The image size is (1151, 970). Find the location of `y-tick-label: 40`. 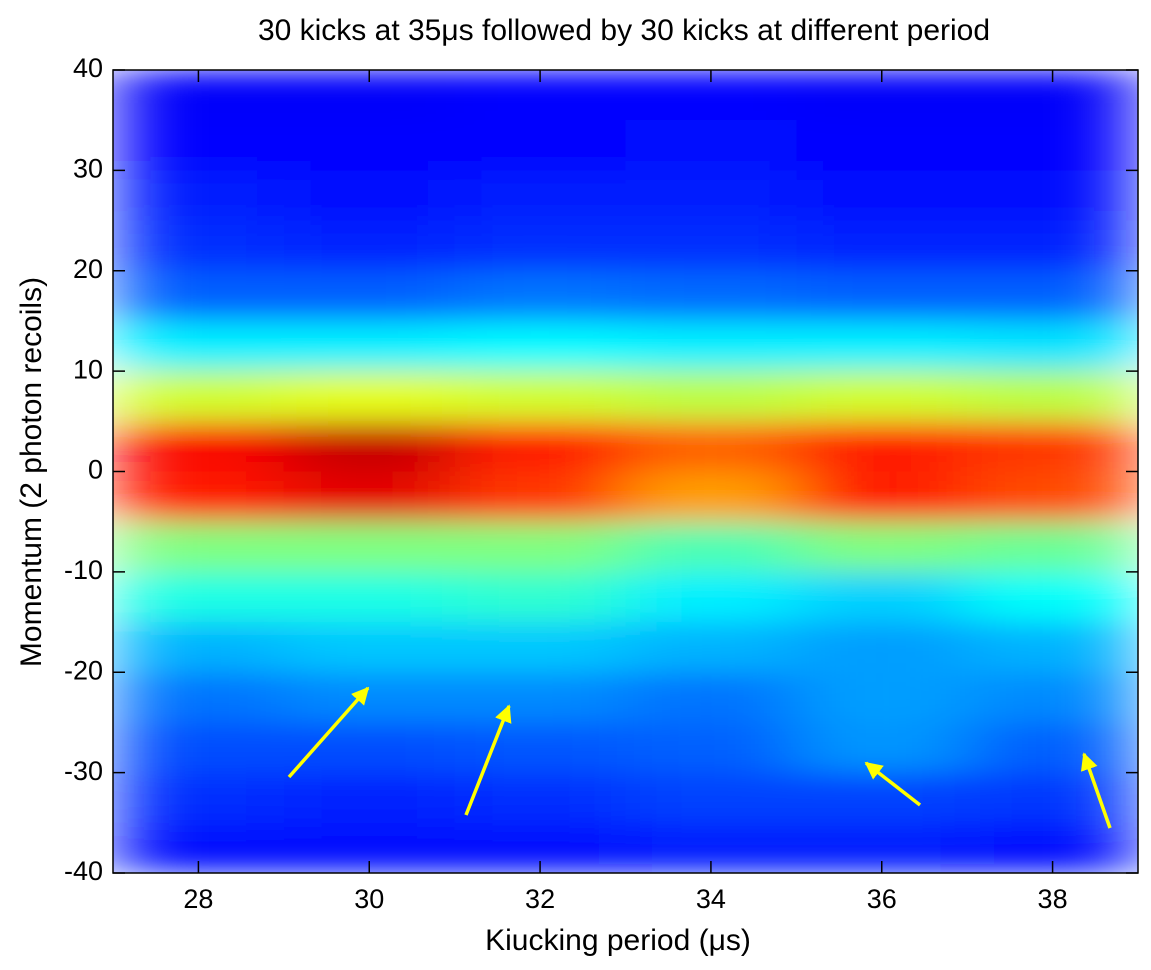

y-tick-label: 40 is located at coordinates (88, 68).